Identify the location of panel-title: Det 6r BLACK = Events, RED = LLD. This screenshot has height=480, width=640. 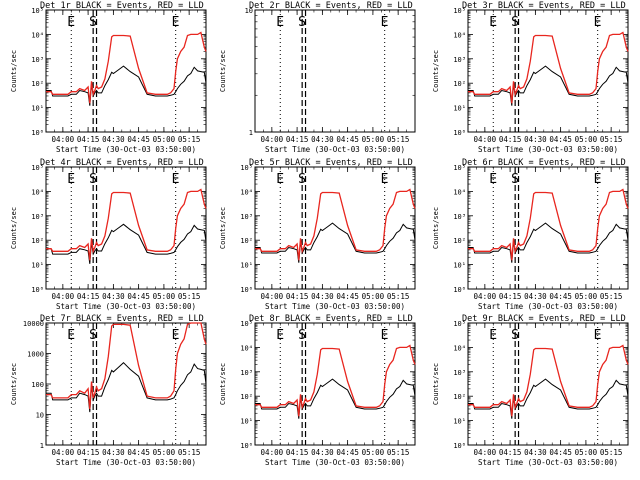
(544, 163).